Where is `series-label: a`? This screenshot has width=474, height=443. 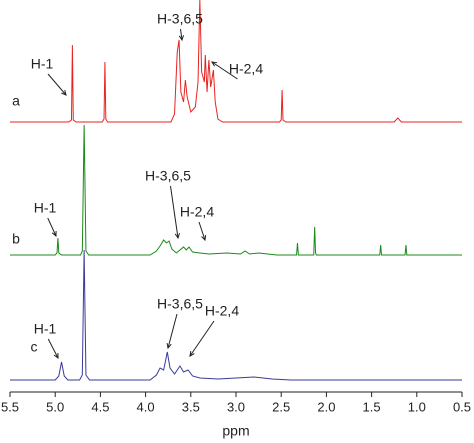 series-label: a is located at coordinates (16, 101).